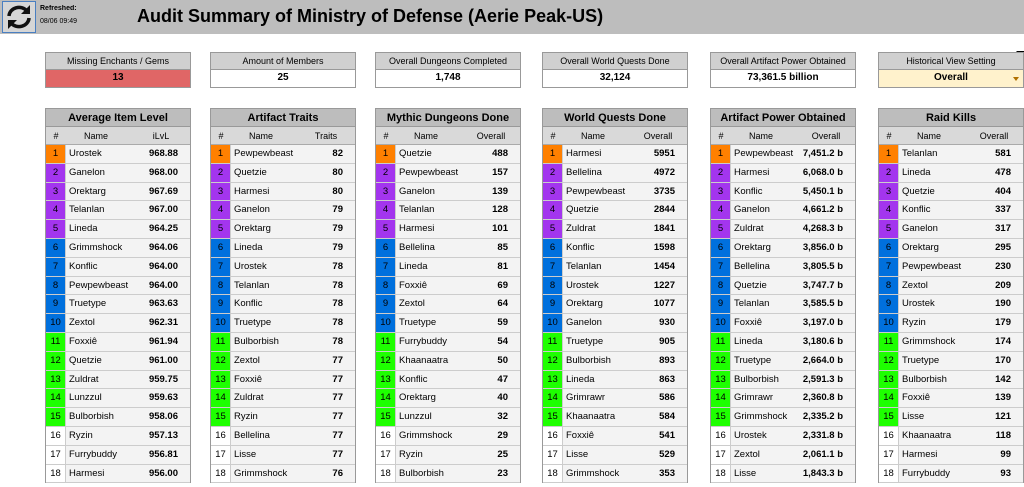 This screenshot has height=487, width=1024. What do you see at coordinates (615, 79) in the screenshot?
I see `card-value: 32,124` at bounding box center [615, 79].